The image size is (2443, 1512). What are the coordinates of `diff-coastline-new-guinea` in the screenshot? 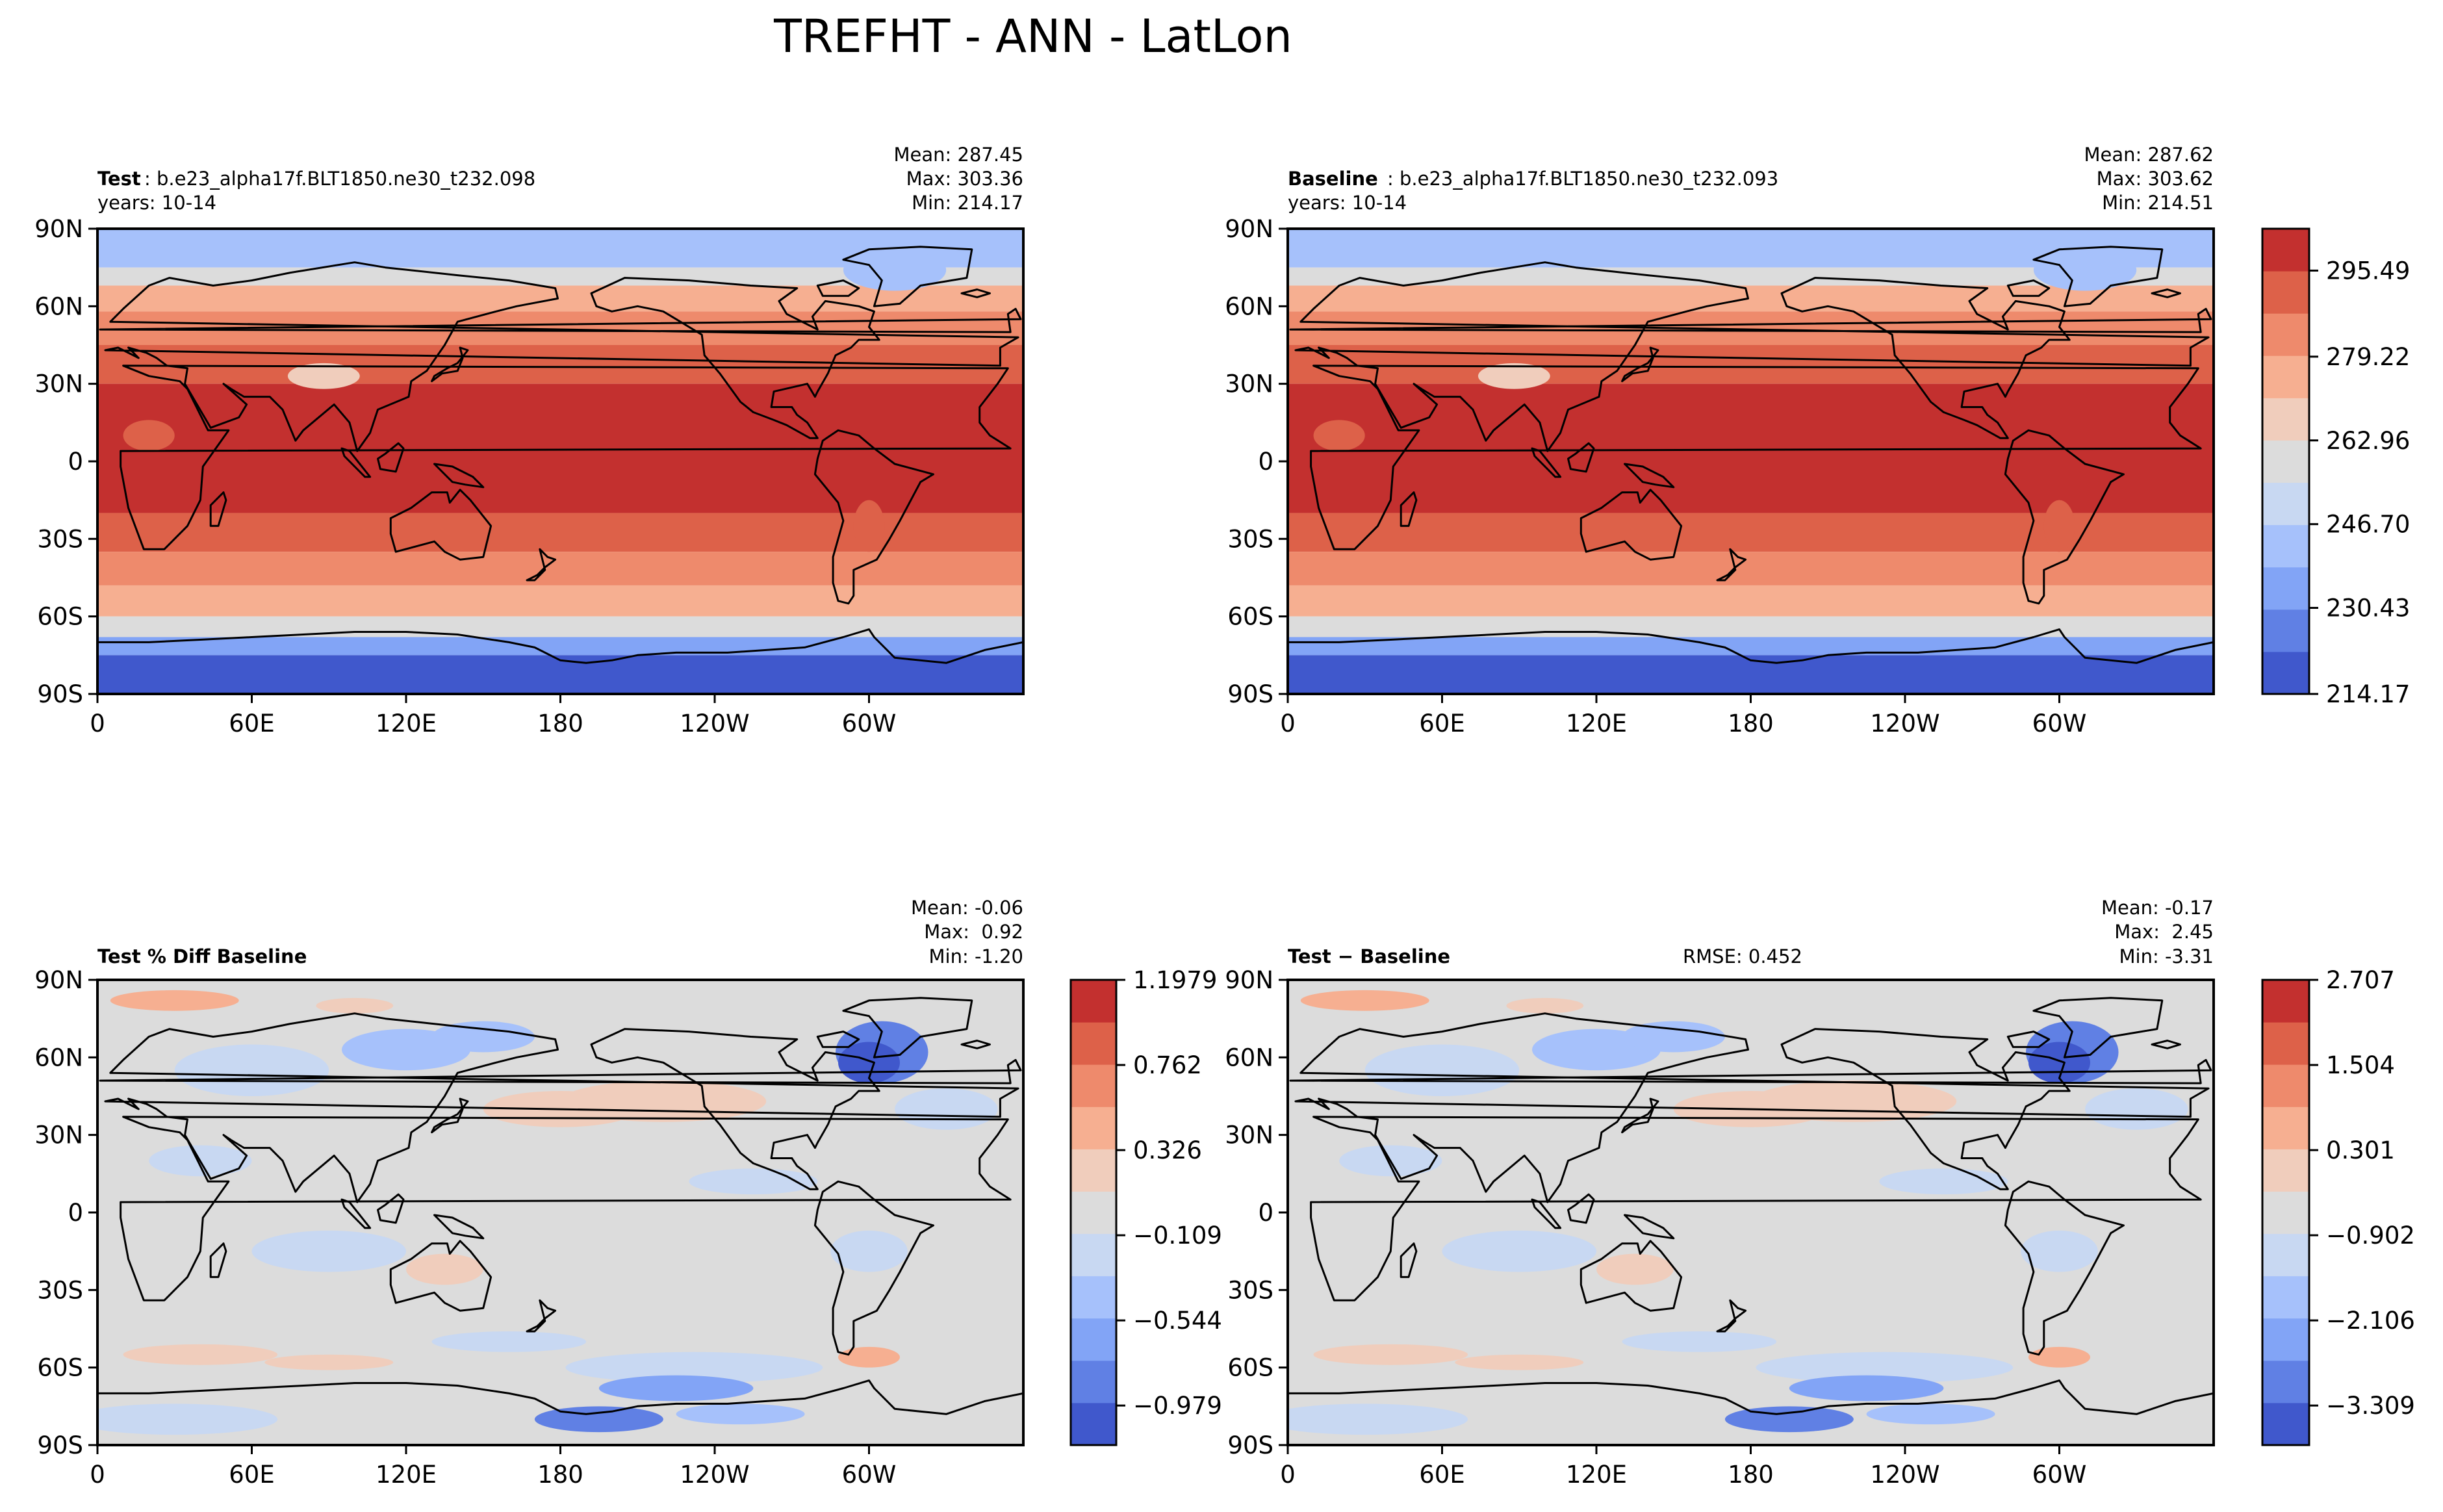 It's located at (1649, 1227).